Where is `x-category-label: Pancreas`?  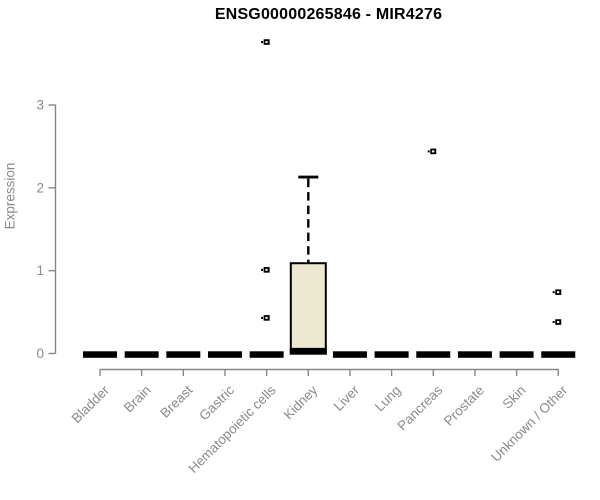
x-category-label: Pancreas is located at coordinates (419, 407).